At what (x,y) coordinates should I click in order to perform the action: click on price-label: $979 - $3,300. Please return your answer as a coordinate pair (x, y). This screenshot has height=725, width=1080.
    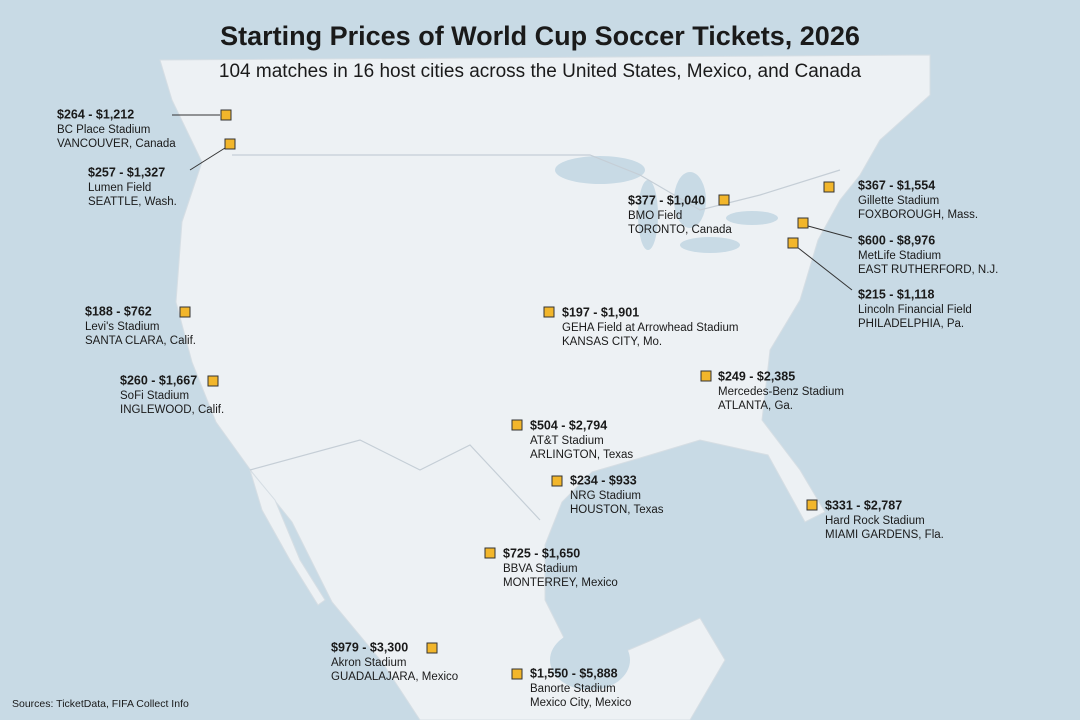
    Looking at the image, I should click on (369, 647).